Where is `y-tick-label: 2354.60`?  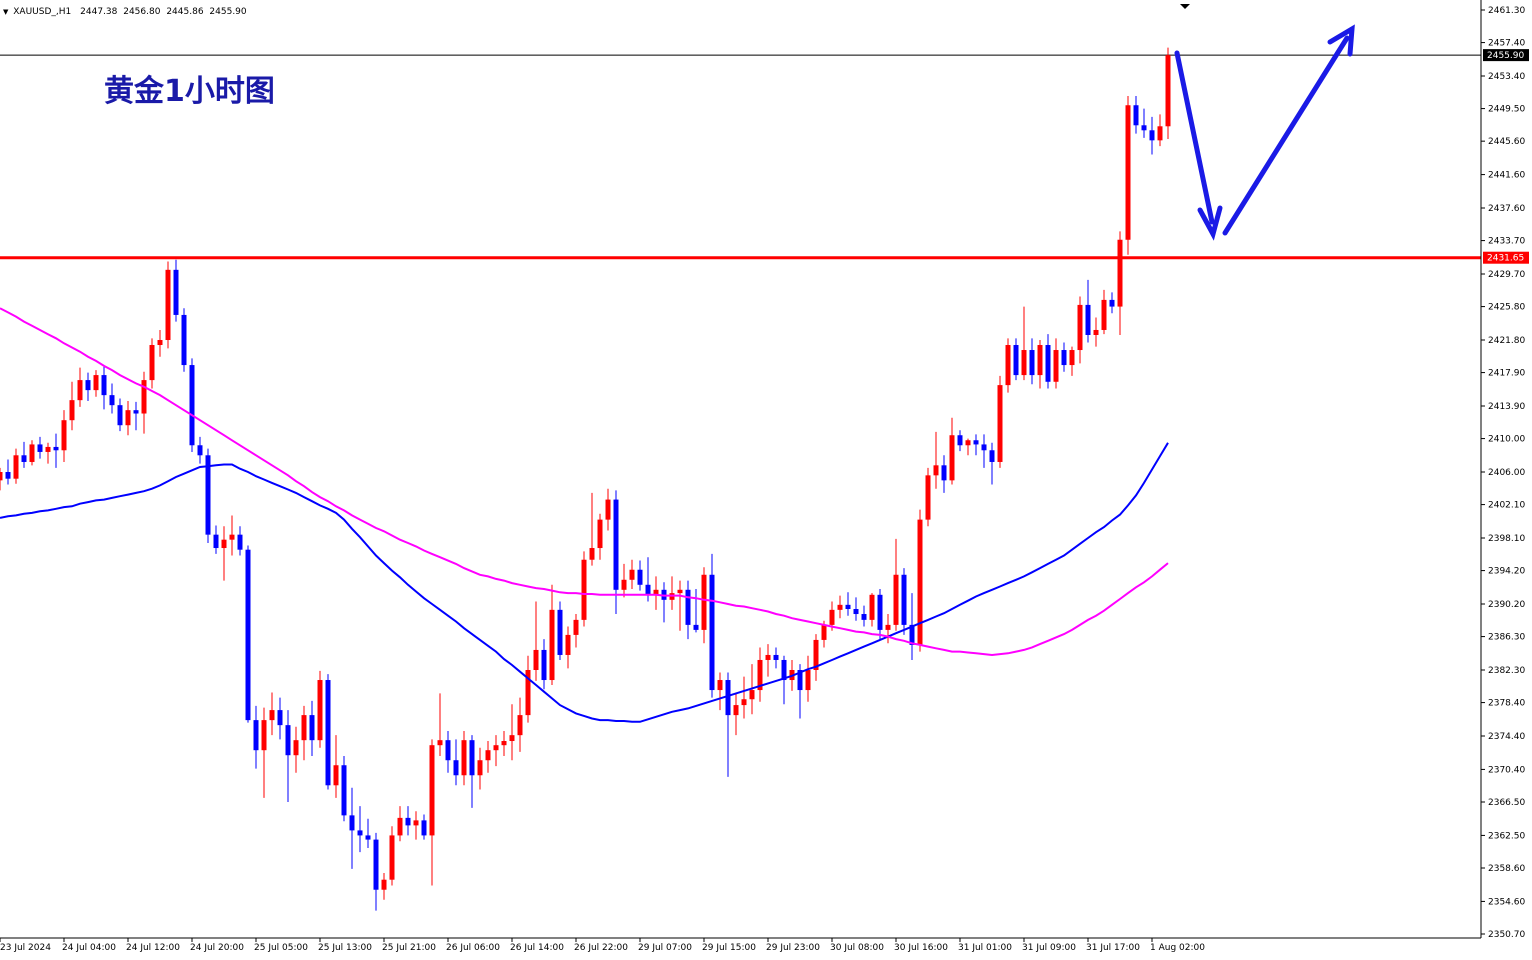
y-tick-label: 2354.60 is located at coordinates (1506, 902).